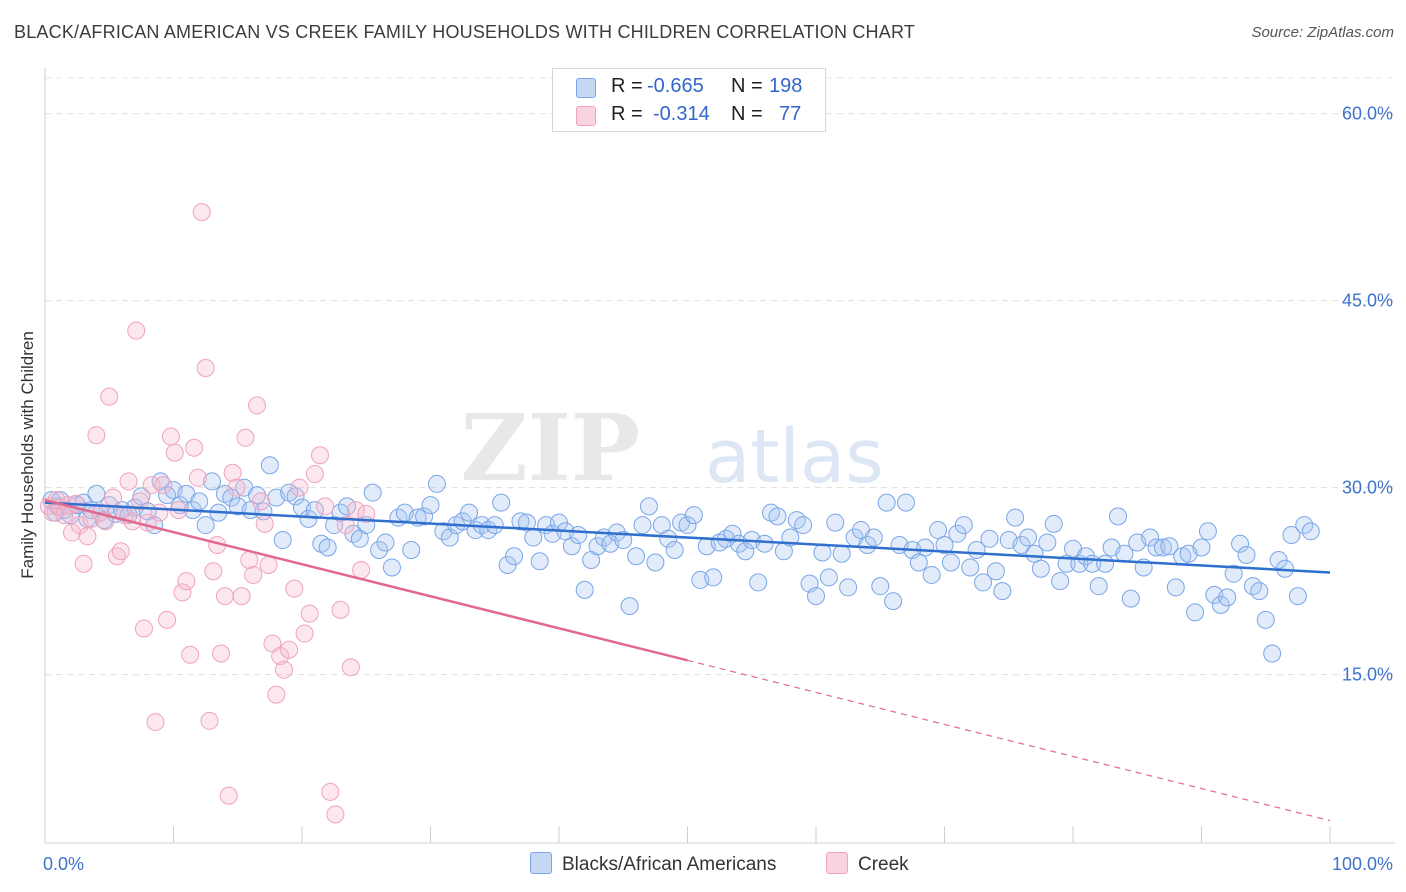 The image size is (1406, 892). Describe the element at coordinates (1009, 740) in the screenshot. I see `creek-trend-extension` at that location.